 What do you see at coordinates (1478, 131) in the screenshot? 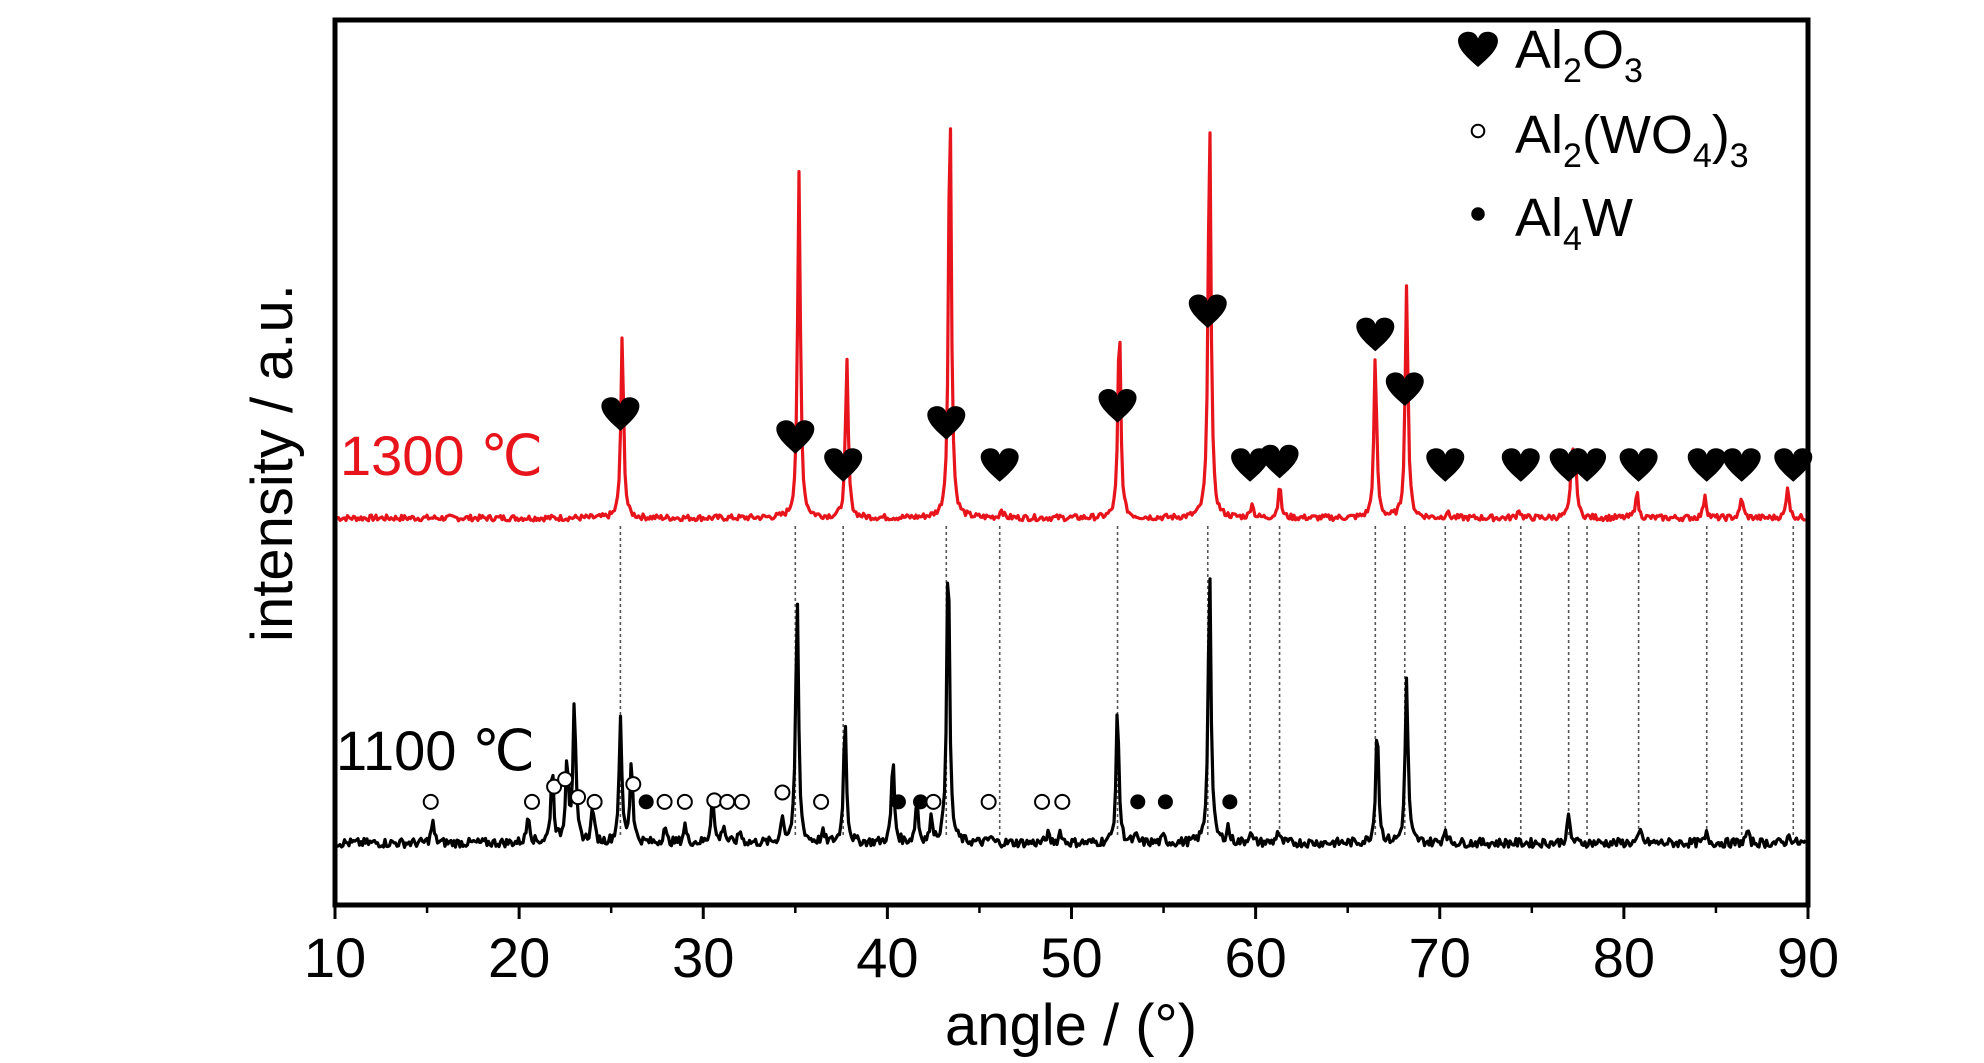
I see `open-circle-legend-icon` at bounding box center [1478, 131].